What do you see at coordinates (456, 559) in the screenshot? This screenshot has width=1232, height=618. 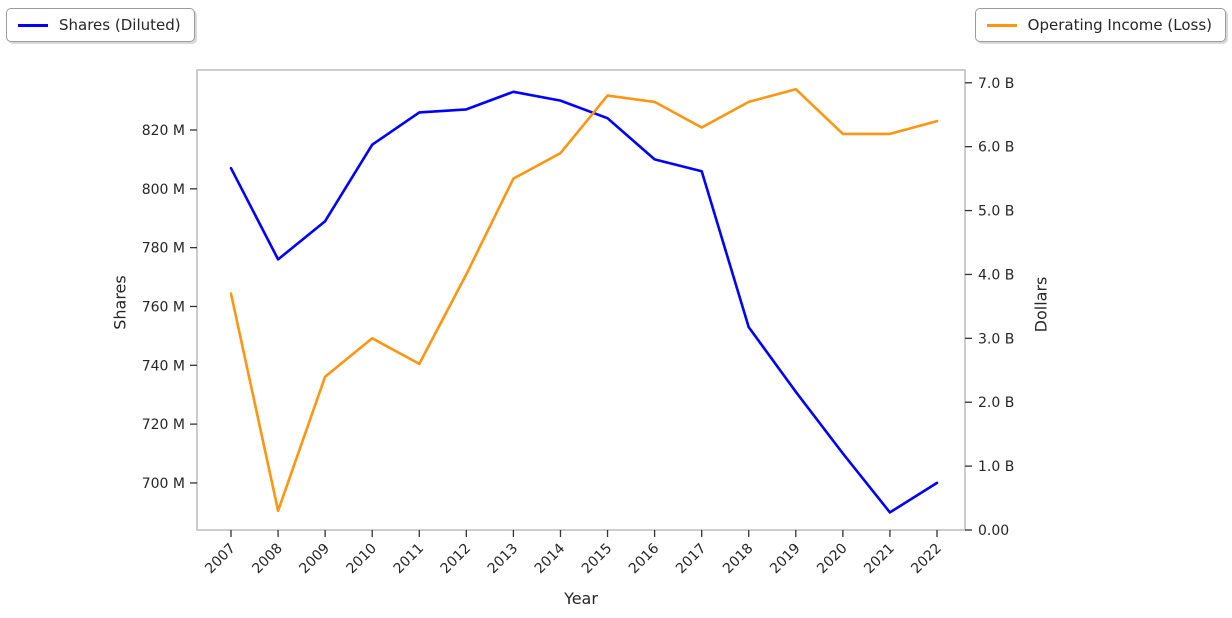 I see `x-tick-label: 2012` at bounding box center [456, 559].